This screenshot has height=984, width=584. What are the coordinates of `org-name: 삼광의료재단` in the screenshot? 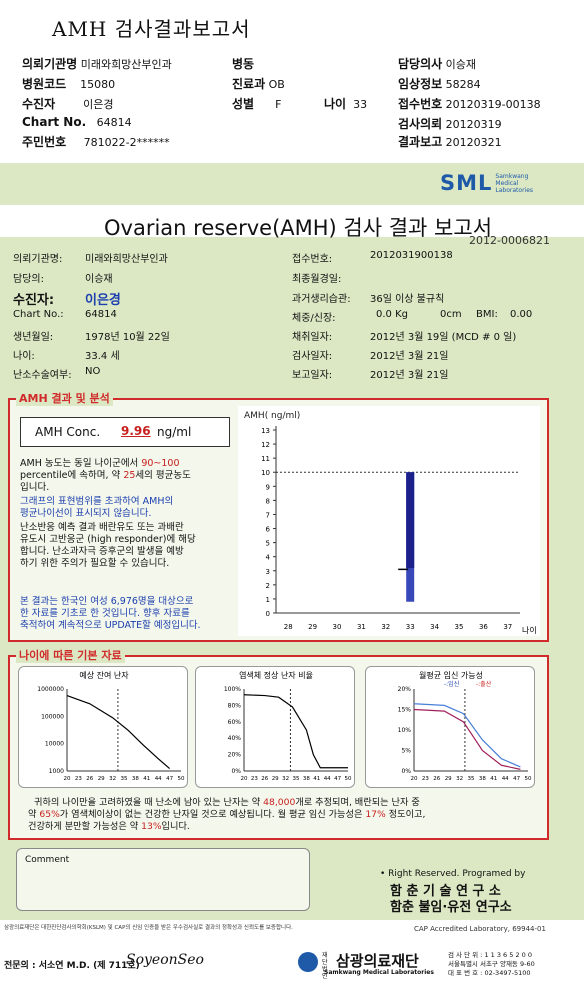 It's located at (377, 961).